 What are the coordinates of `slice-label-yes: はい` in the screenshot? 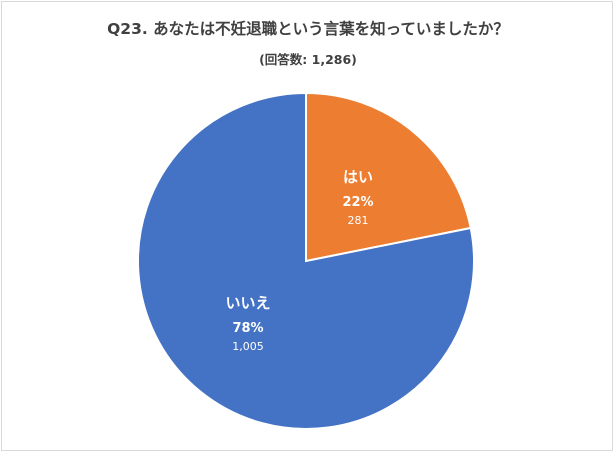 It's located at (358, 177).